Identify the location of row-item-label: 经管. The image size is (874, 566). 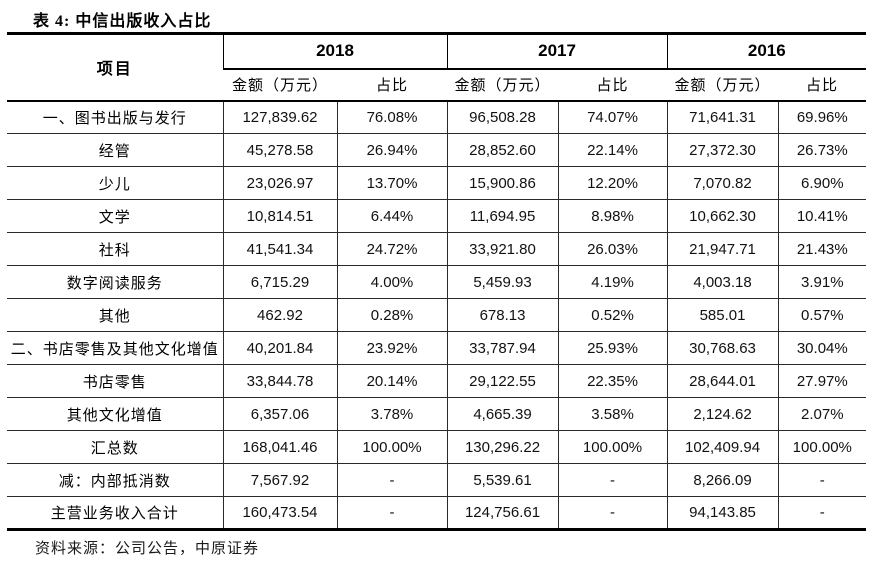
(115, 150).